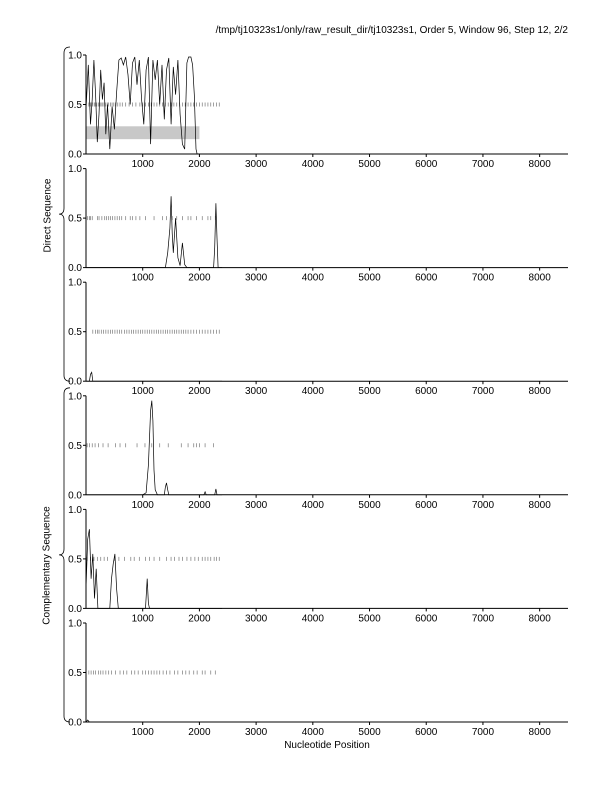  I want to click on panel-1-highlight-band, so click(143, 133).